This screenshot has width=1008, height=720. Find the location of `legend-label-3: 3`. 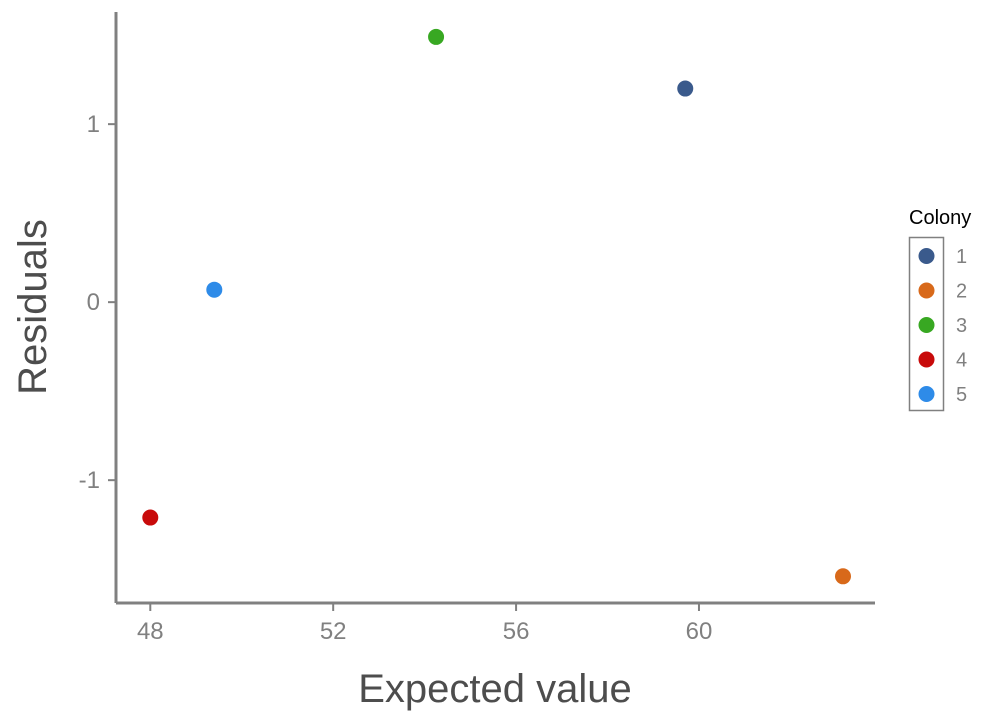

legend-label-3: 3 is located at coordinates (961, 326).